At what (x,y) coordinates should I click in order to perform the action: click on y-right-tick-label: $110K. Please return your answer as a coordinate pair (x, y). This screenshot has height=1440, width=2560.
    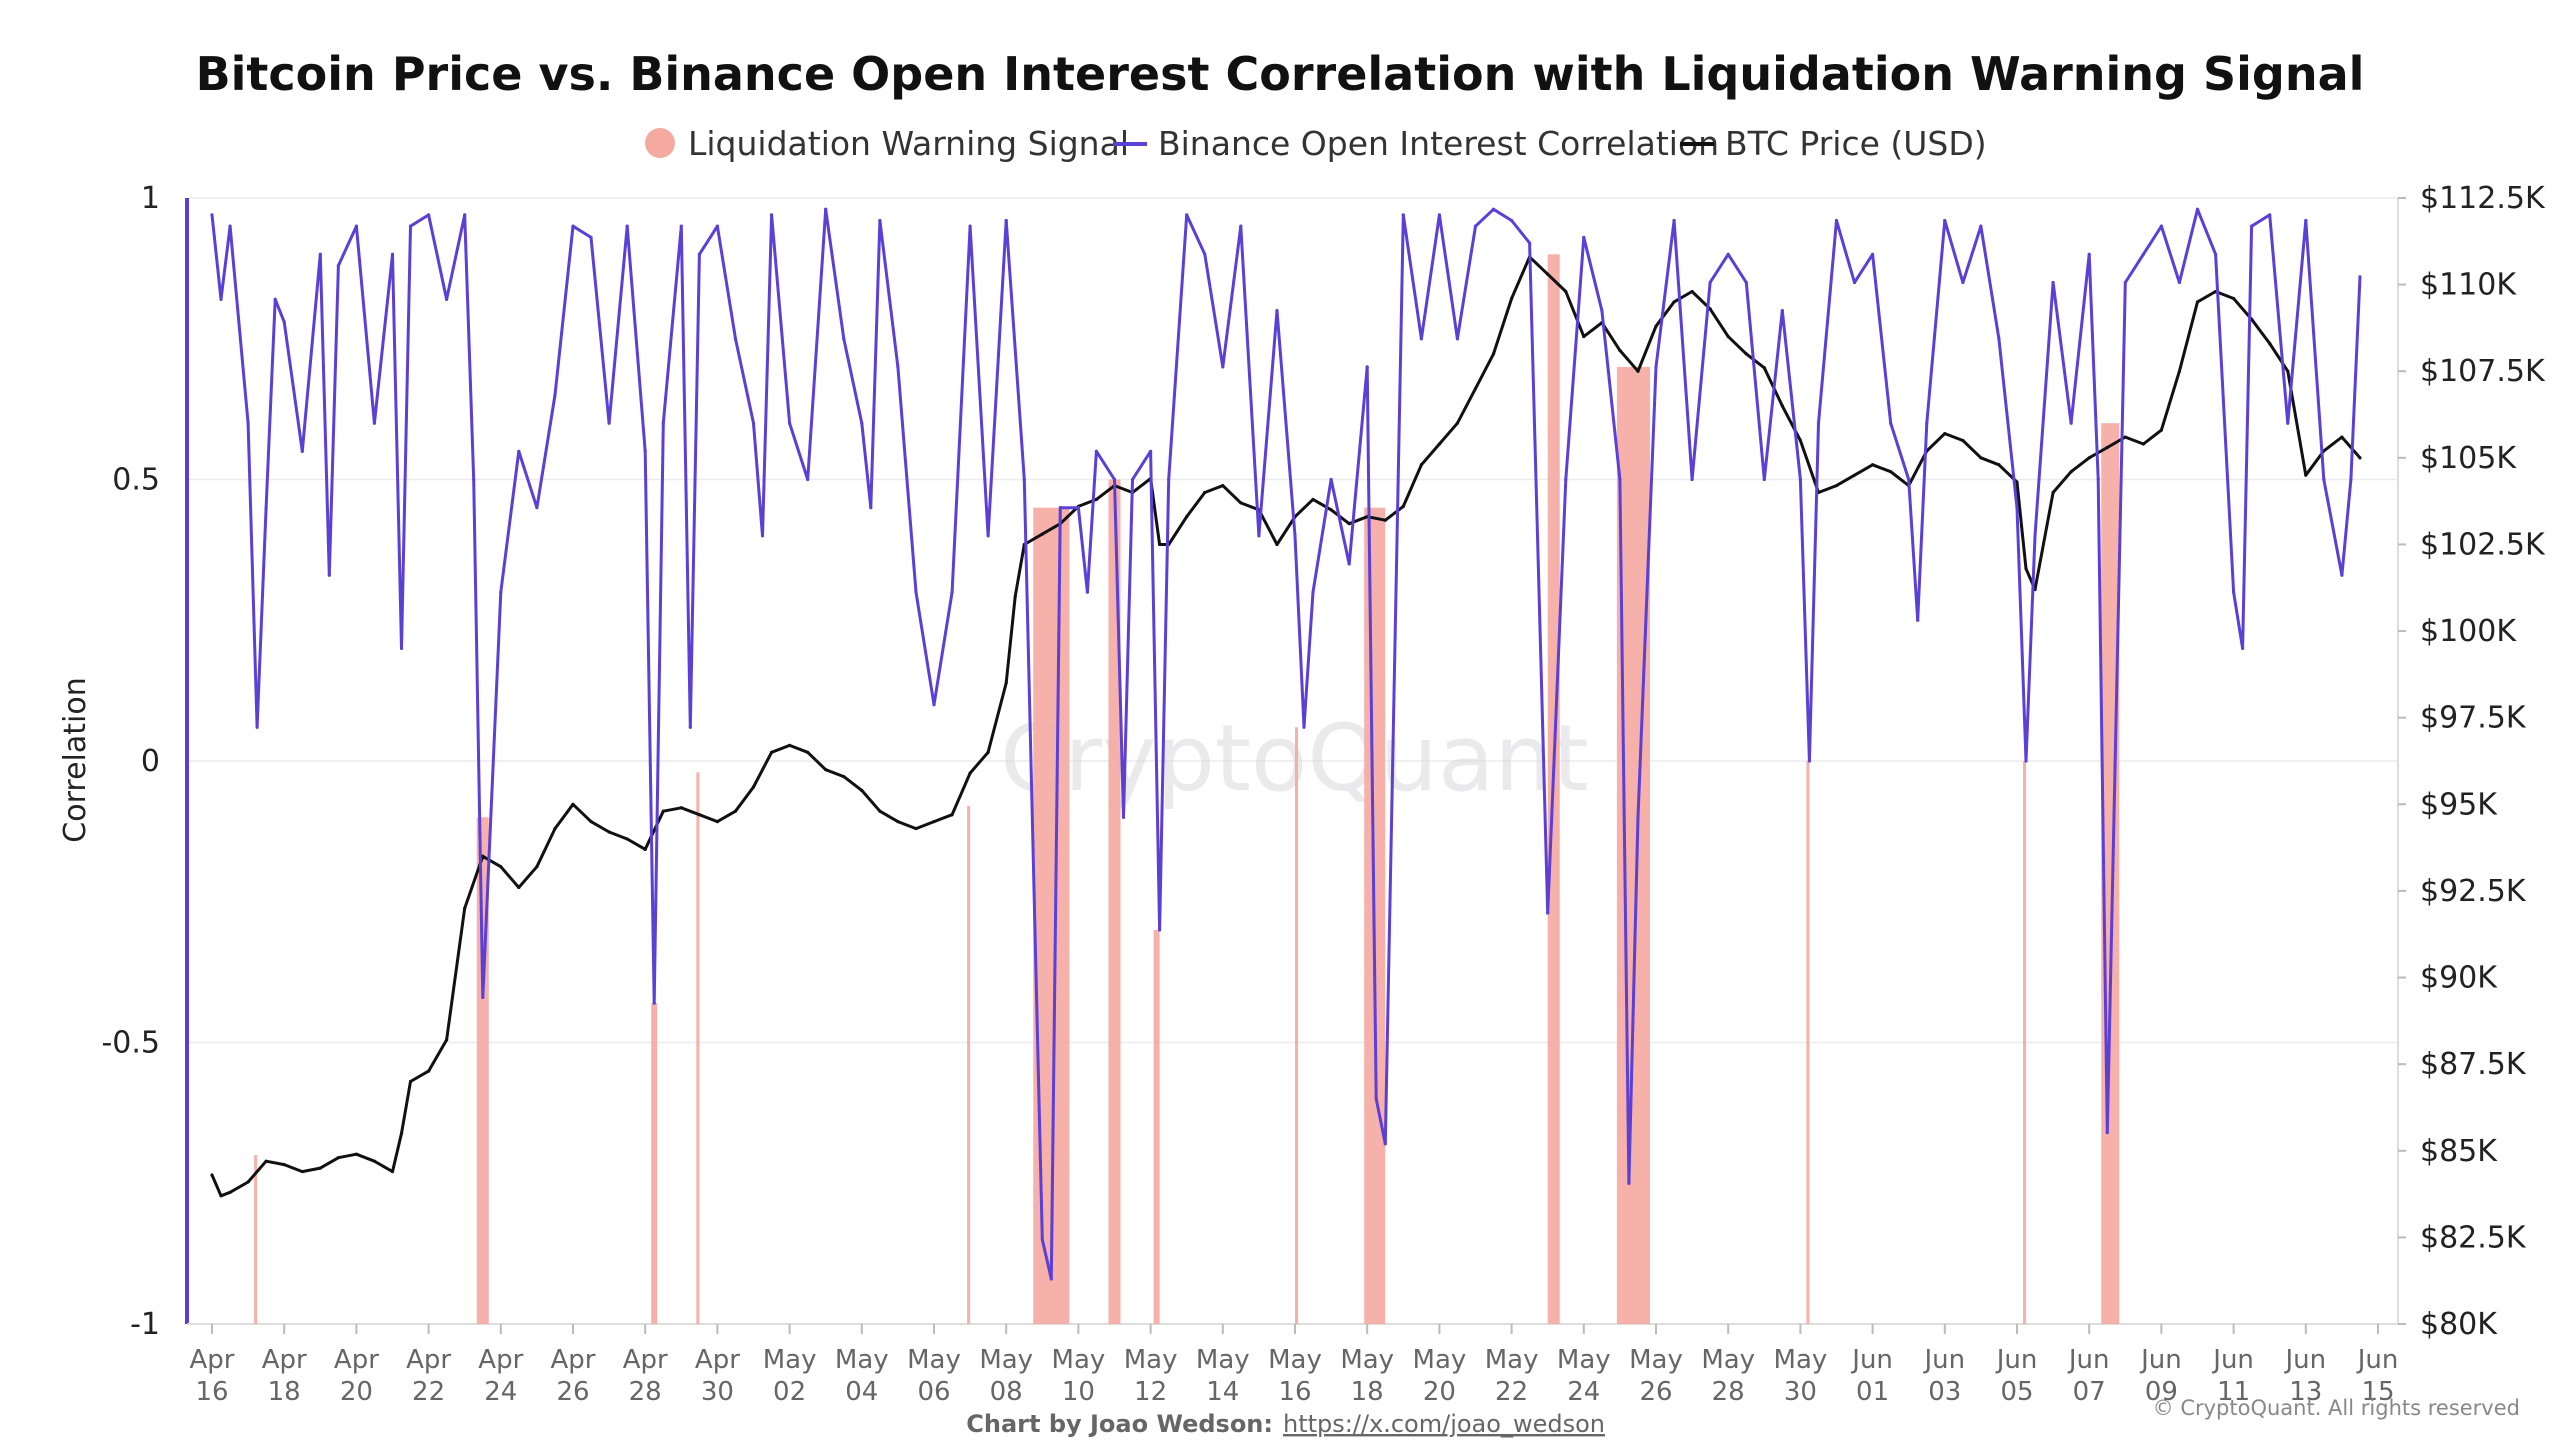
    Looking at the image, I should click on (2468, 285).